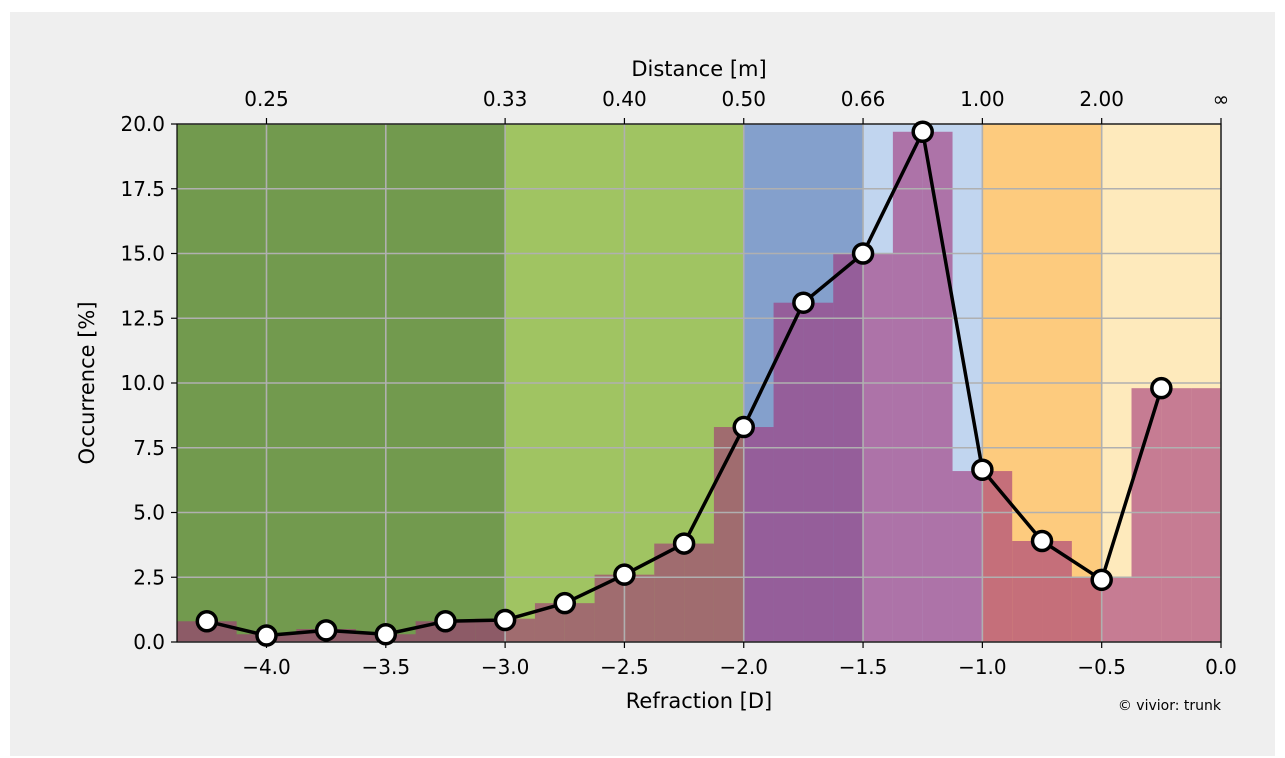 Image resolution: width=1285 pixels, height=758 pixels. Describe the element at coordinates (505, 99) in the screenshot. I see `top-tick-label: 0.33` at that location.